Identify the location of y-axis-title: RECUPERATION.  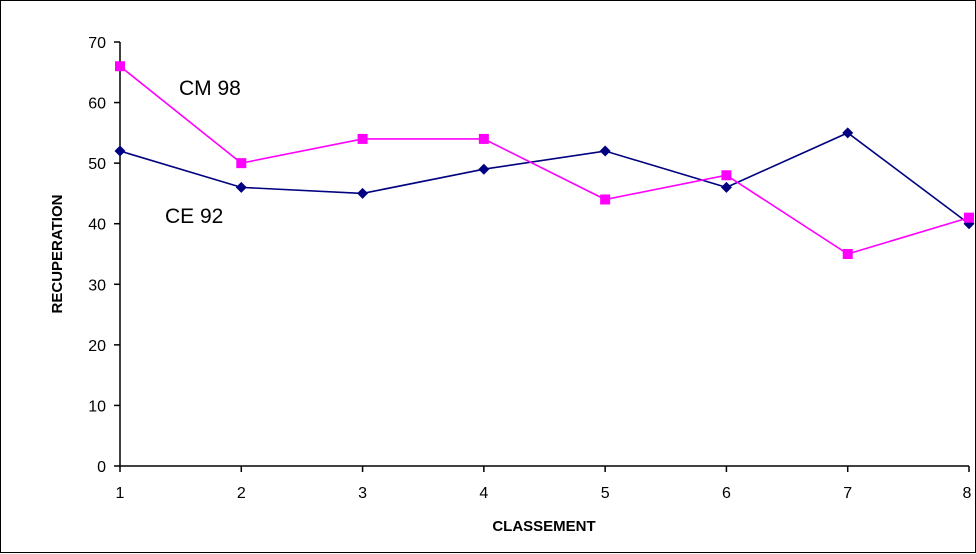
(57, 254).